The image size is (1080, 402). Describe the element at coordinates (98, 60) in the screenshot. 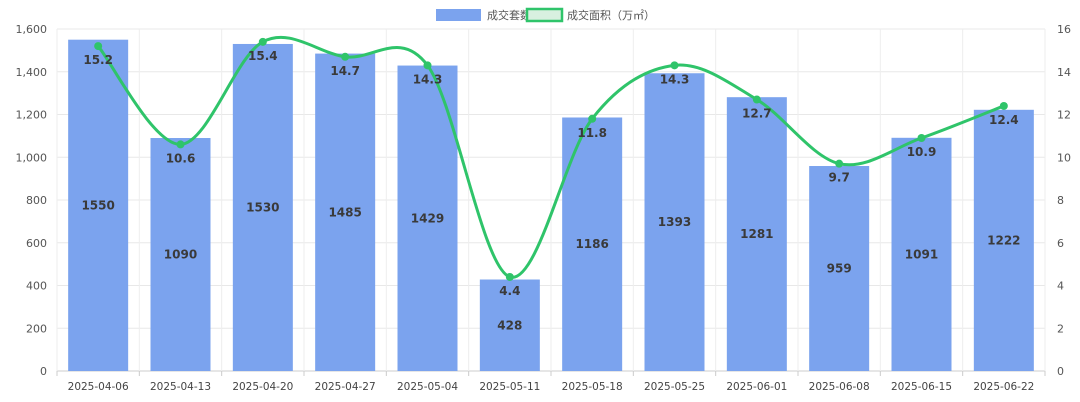

I see `line-value-label: 15.2` at that location.